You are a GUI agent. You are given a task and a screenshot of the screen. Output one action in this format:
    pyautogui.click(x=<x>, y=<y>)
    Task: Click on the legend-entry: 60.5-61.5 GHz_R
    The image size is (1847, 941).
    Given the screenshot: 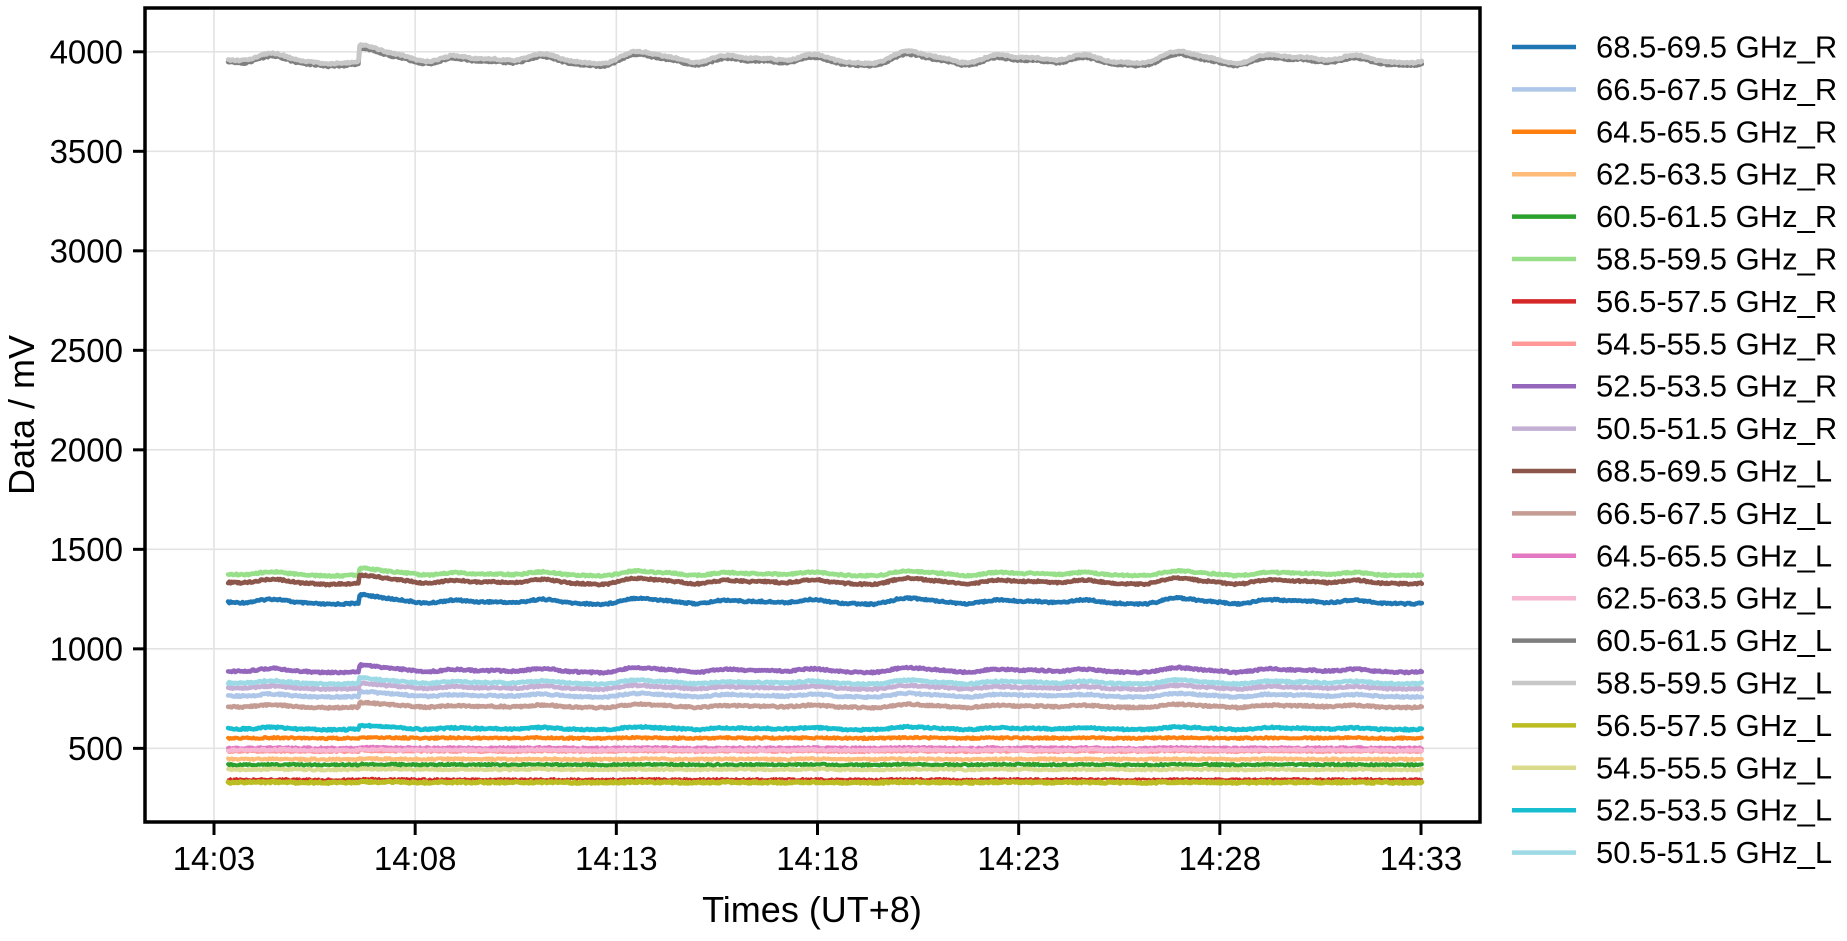 What is the action you would take?
    pyautogui.click(x=1674, y=216)
    